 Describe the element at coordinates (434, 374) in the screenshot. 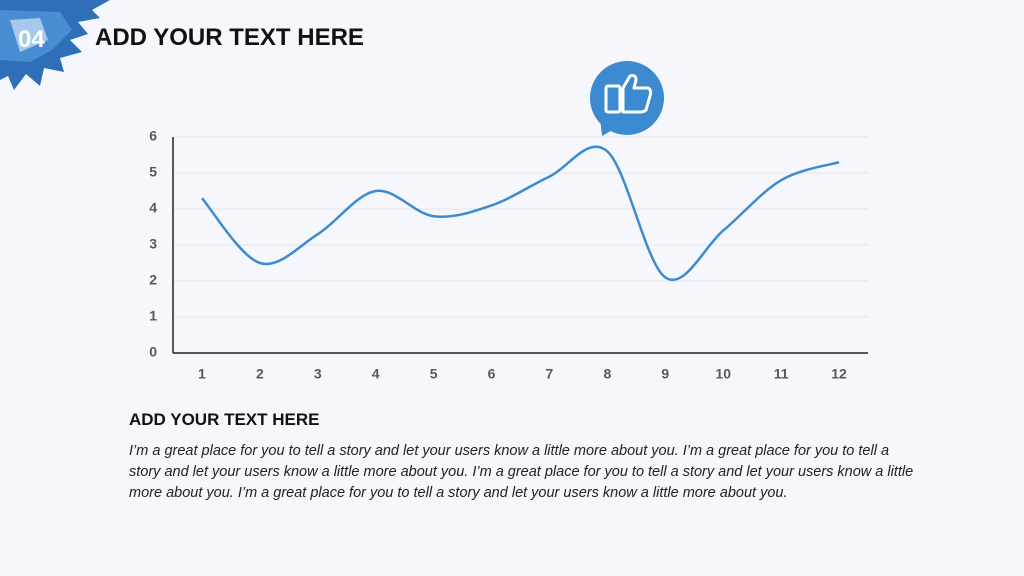

I see `x-tick-label: 5` at that location.